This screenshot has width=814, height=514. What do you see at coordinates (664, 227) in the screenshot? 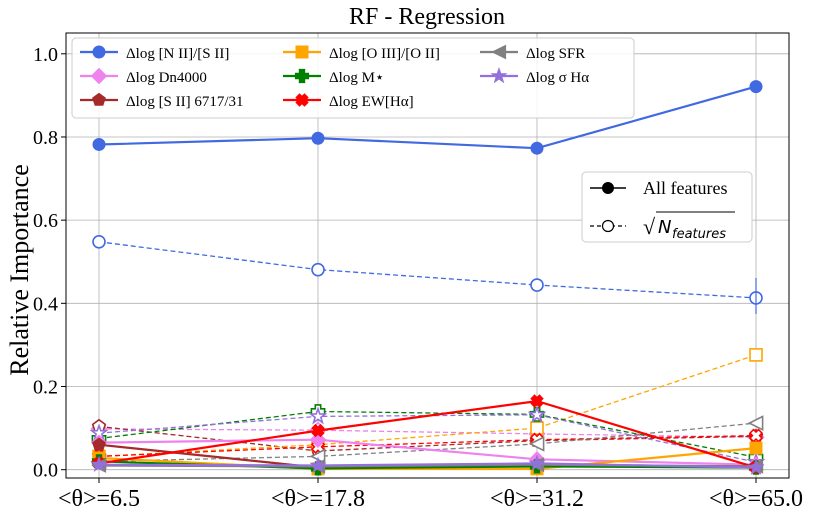
I see `style-label-n: N` at bounding box center [664, 227].